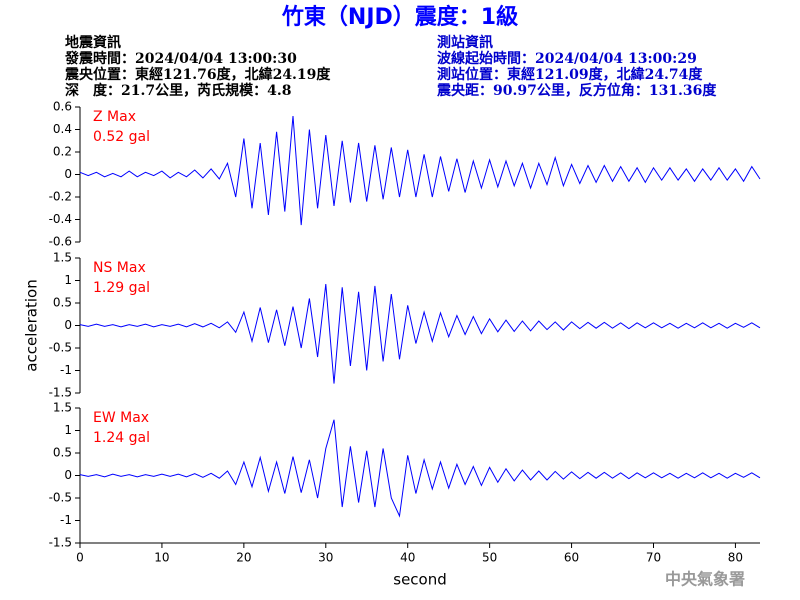 The height and width of the screenshot is (600, 800). Describe the element at coordinates (399, 17) in the screenshot. I see `title: 竹東（NJD）震度：1級` at that location.